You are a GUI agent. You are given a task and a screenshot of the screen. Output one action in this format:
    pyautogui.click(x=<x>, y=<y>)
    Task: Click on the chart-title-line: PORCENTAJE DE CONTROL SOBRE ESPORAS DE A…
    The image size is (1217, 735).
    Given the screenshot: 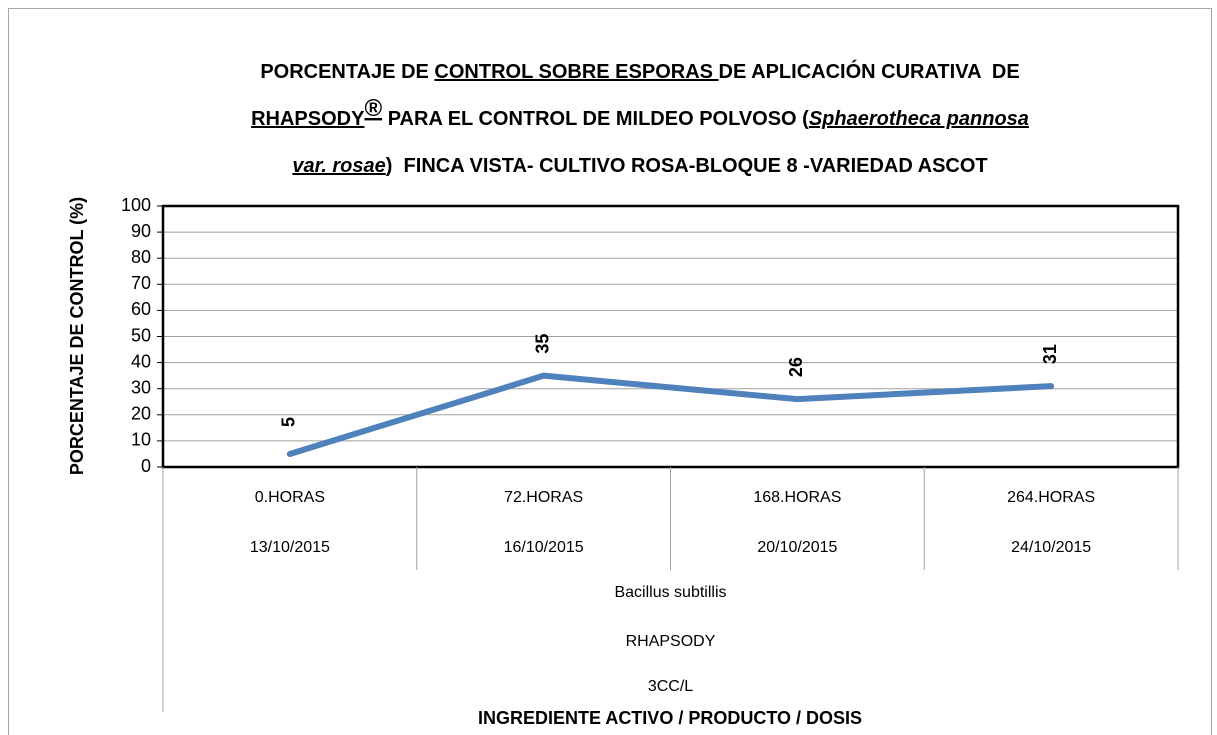 What is the action you would take?
    pyautogui.click(x=639, y=71)
    